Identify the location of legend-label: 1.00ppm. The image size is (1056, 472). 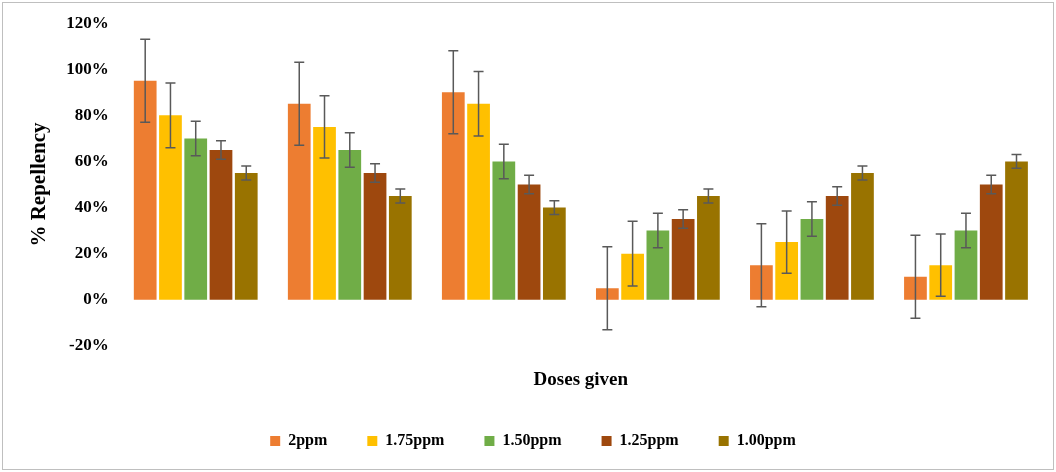
(766, 440).